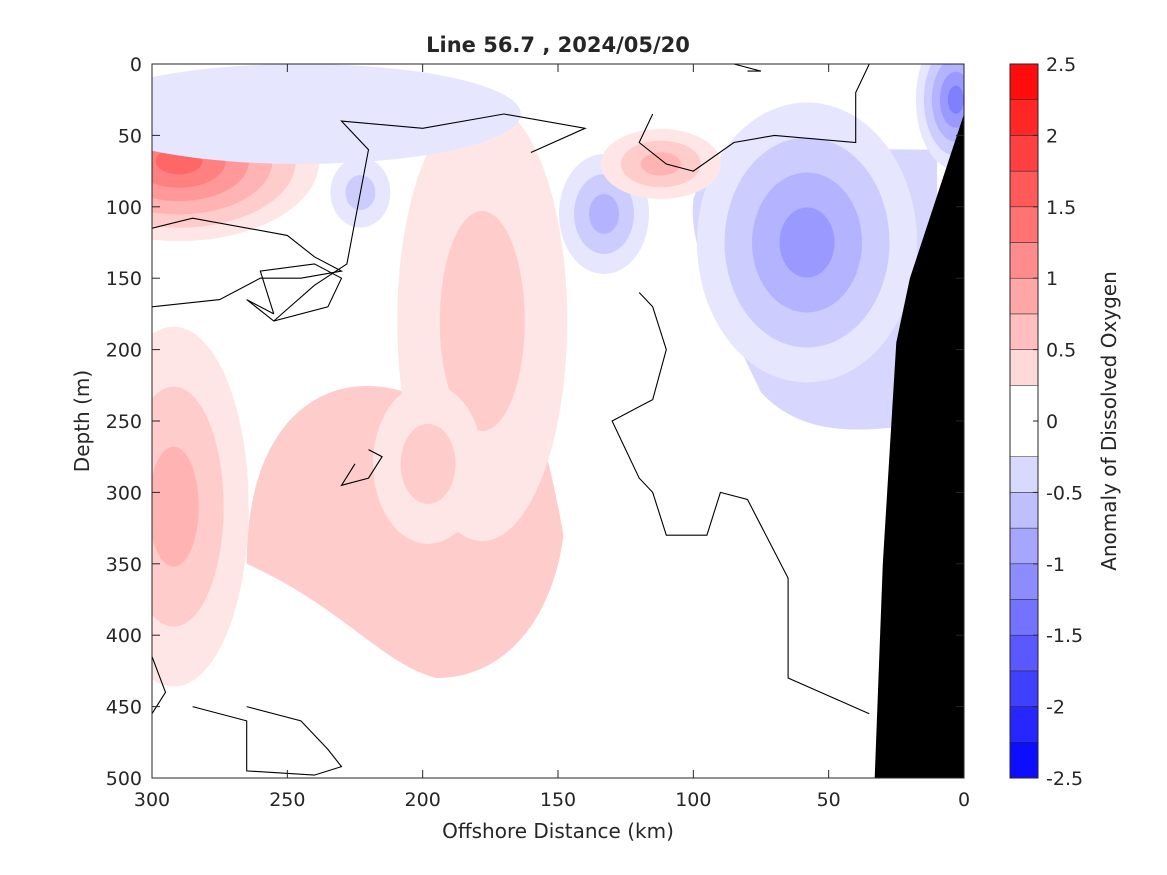 The image size is (1167, 875). What do you see at coordinates (124, 779) in the screenshot?
I see `y-tick-label: 500` at bounding box center [124, 779].